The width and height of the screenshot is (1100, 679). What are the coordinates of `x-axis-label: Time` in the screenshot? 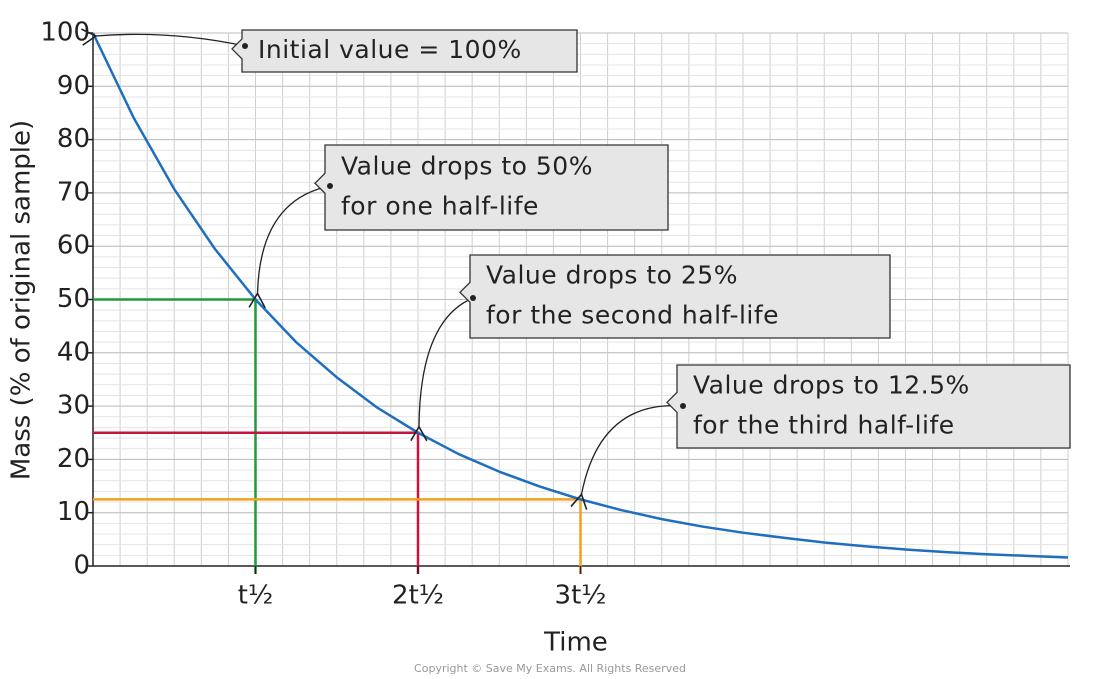 It's located at (575, 643).